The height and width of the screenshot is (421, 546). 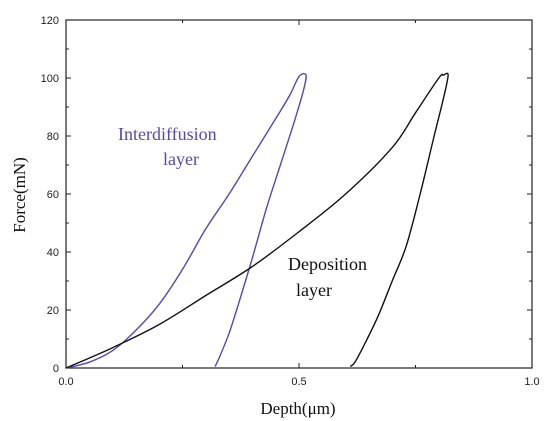 I want to click on y-tick-label: 120, so click(x=50, y=21).